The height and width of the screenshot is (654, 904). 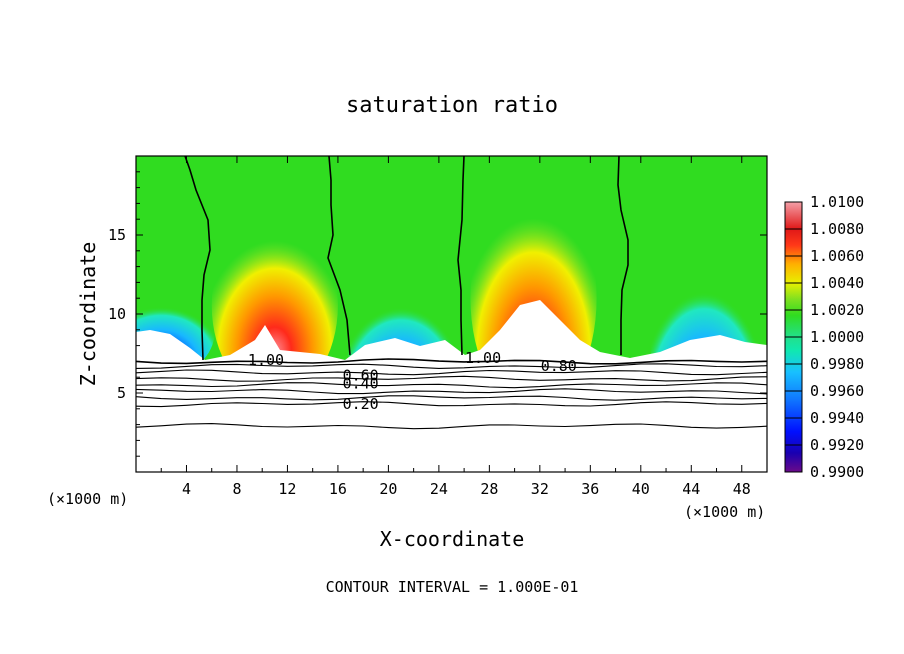 What do you see at coordinates (452, 105) in the screenshot?
I see `chart-title: saturation ratio` at bounding box center [452, 105].